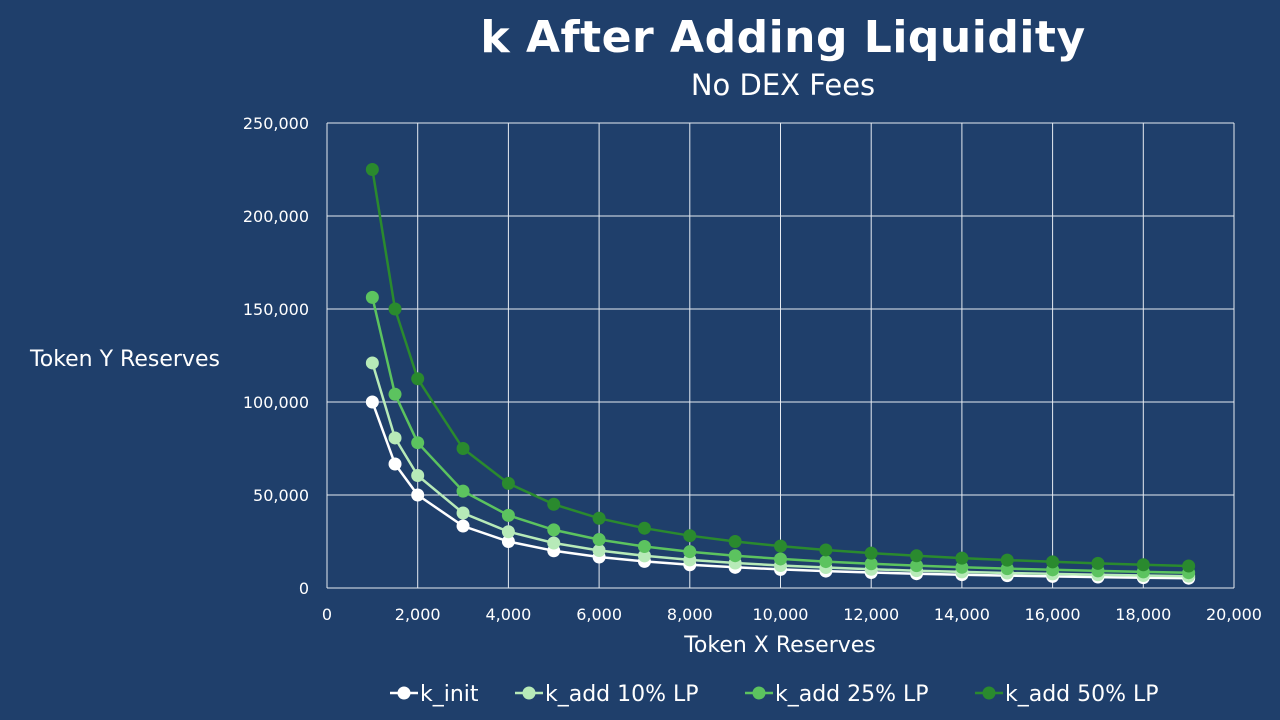 The width and height of the screenshot is (1280, 720). I want to click on x-tick-label: 16,000, so click(1053, 614).